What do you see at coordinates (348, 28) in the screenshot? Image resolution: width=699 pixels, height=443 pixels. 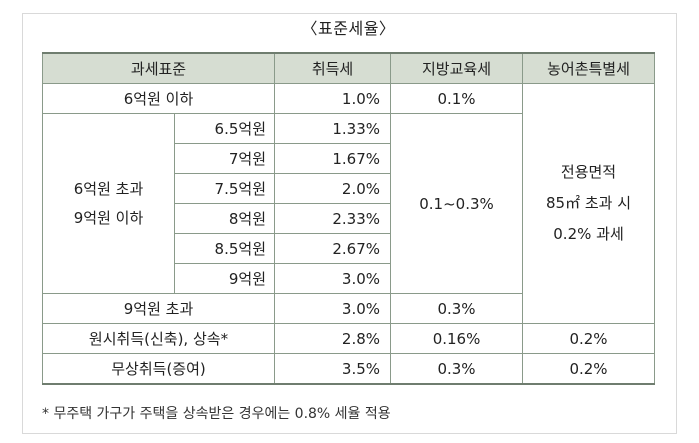 I see `table-caption: 〈표준세율〉` at bounding box center [348, 28].